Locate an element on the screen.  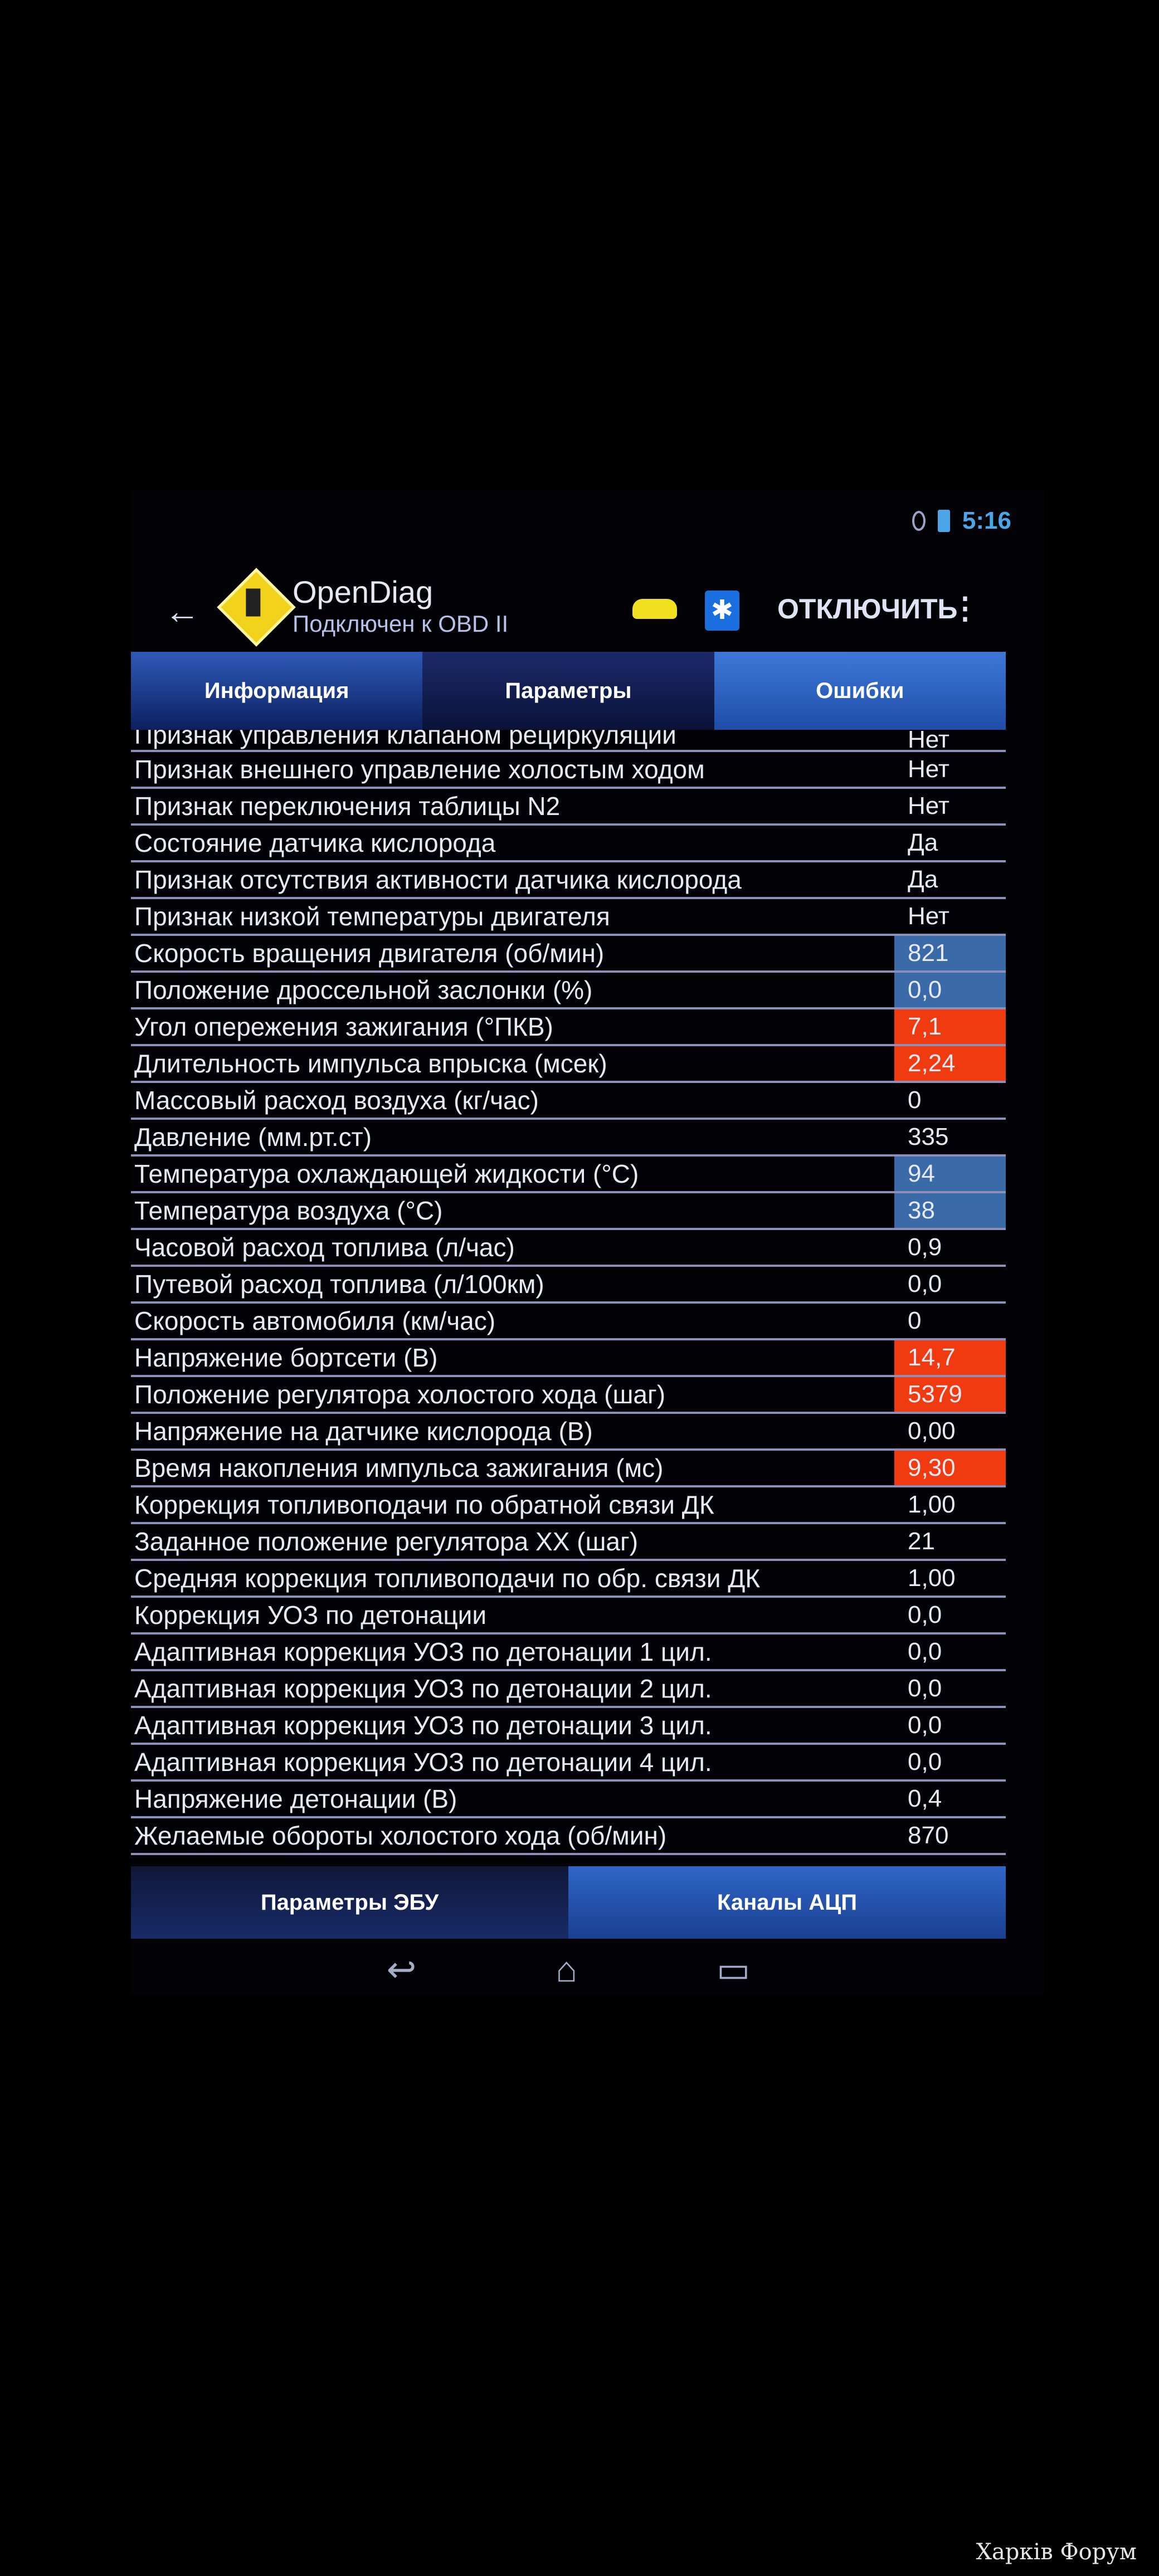
parameter-row: Напряжение на датчике кислорода (В) 0,00 is located at coordinates (568, 1432).